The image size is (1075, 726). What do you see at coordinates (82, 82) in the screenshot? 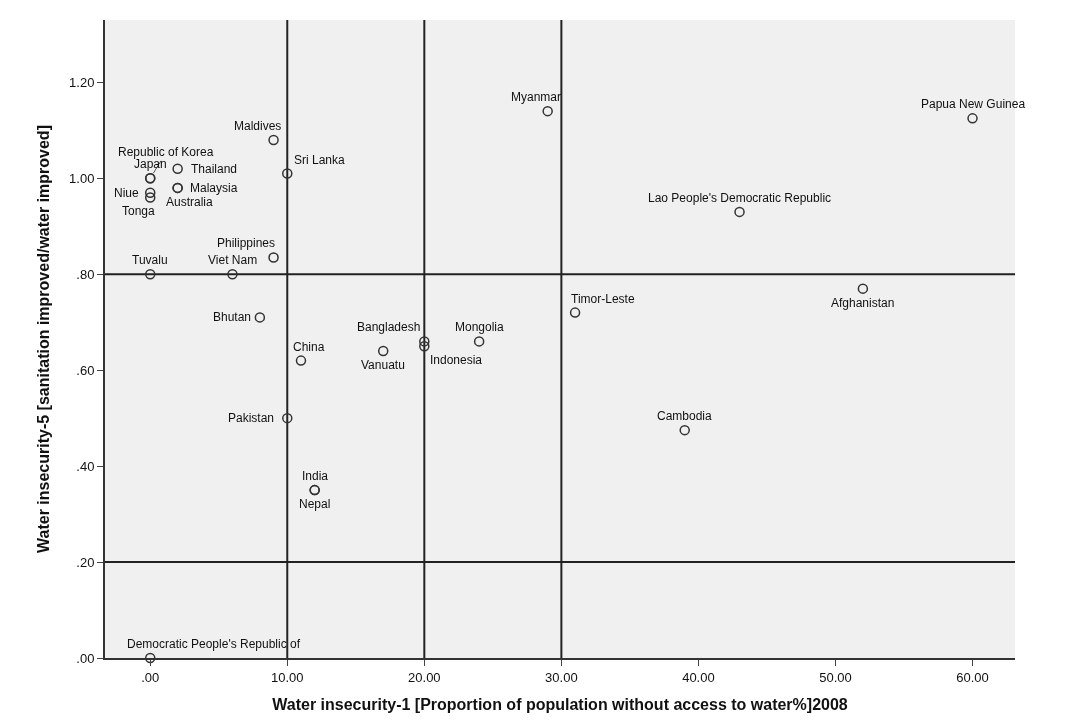
I see `y-tick-label: 1.20` at bounding box center [82, 82].